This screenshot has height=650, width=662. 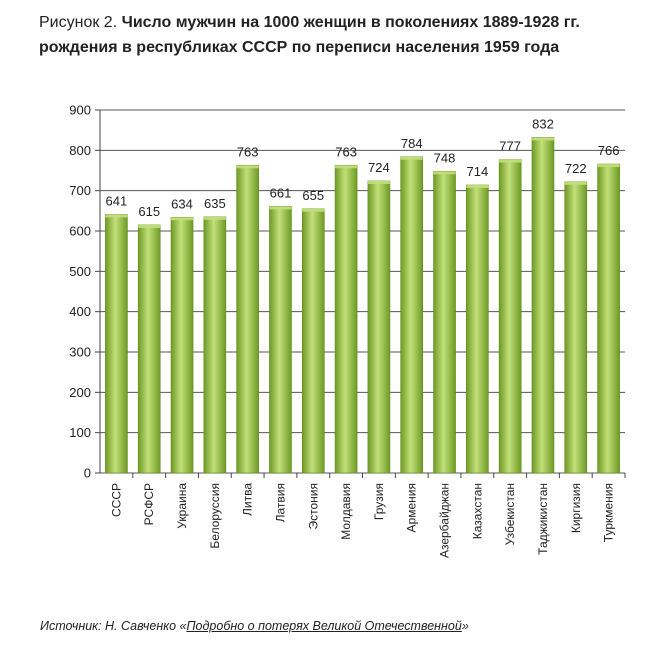 What do you see at coordinates (379, 501) in the screenshot?
I see `x-tick-label: Грузия` at bounding box center [379, 501].